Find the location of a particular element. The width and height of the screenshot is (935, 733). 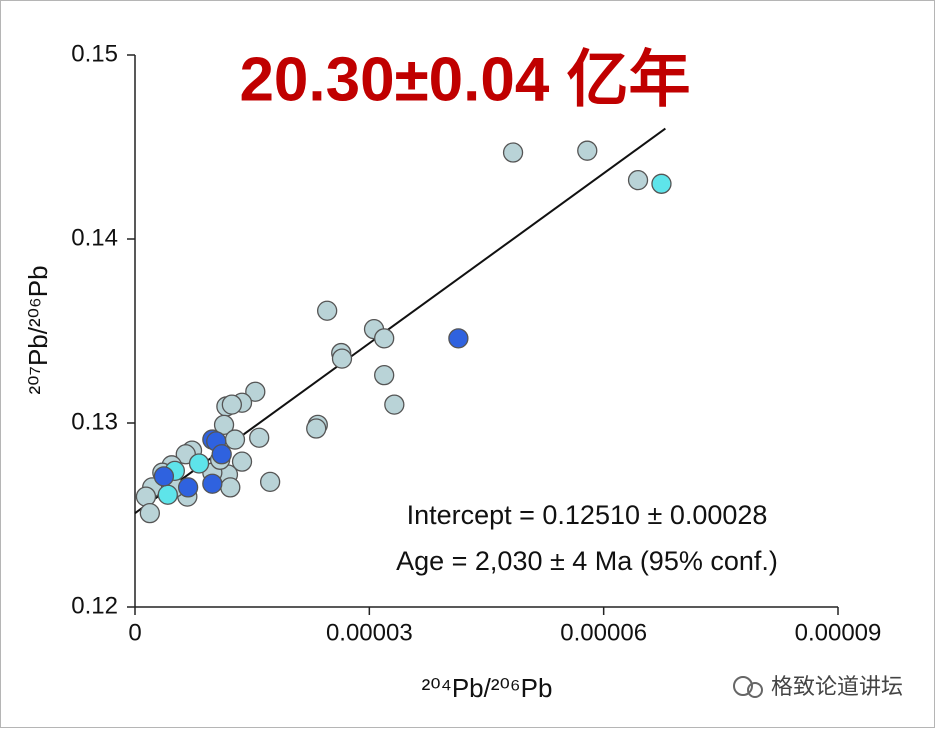

annotation: Age = 2,030 ± 4 Ma (95% conf.) is located at coordinates (587, 561).